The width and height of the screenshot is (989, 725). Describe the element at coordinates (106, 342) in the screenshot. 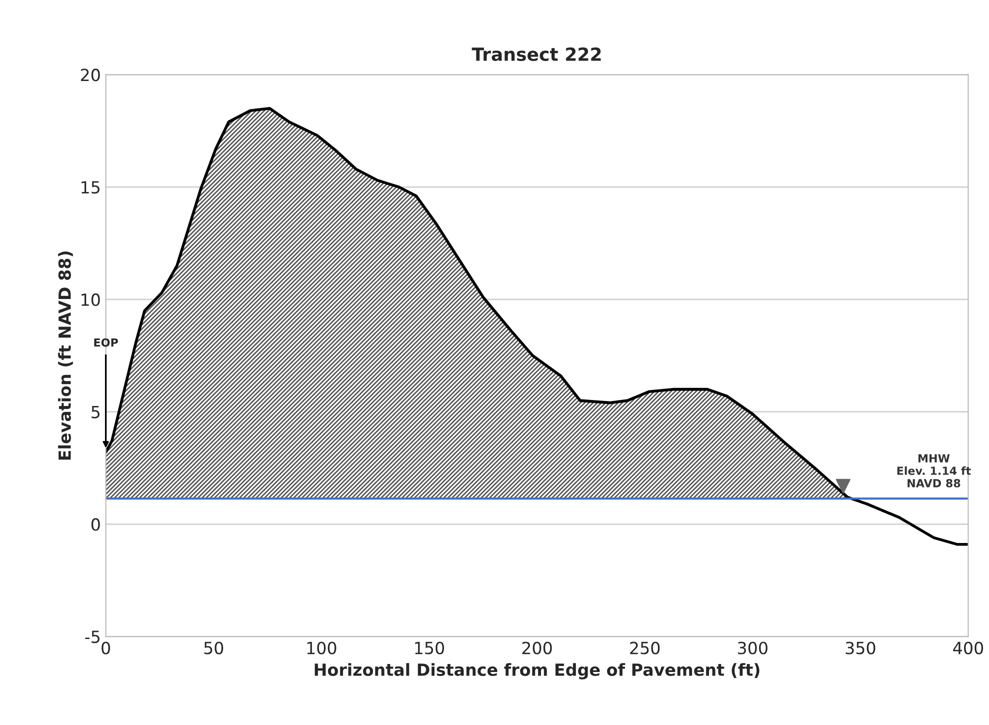

I see `annotation: EOP` at that location.